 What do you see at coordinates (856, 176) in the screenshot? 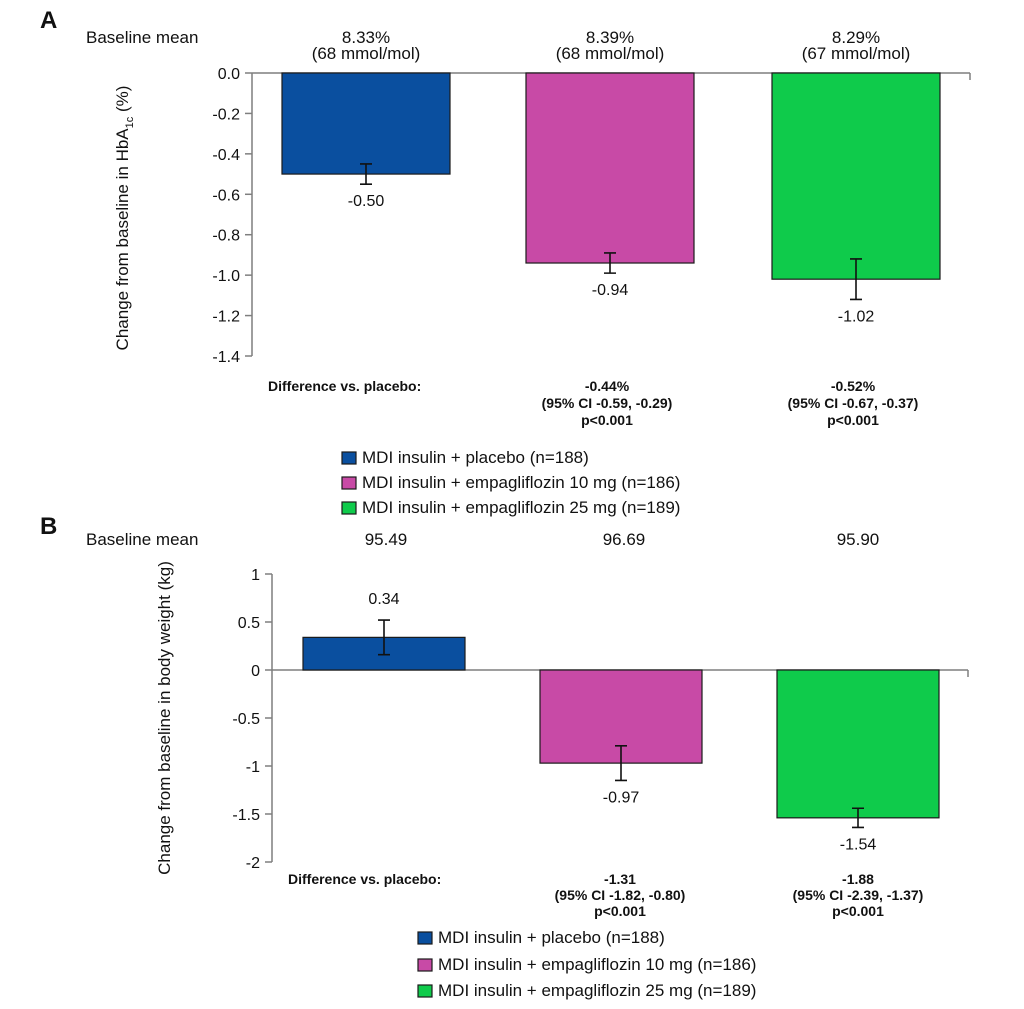
I see `panel-a-bar-empa25` at bounding box center [856, 176].